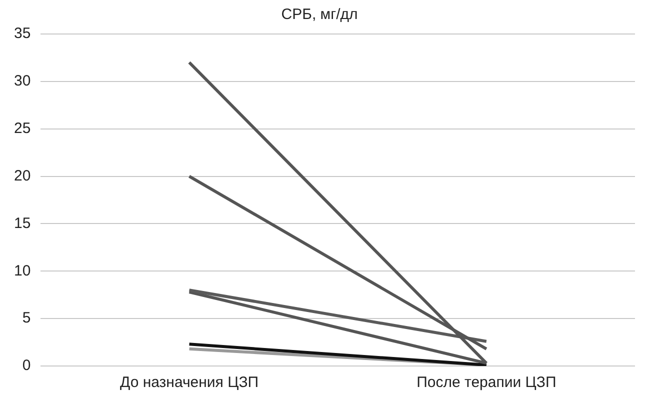 This screenshot has height=404, width=645. I want to click on chart-title: СРБ, мг/дл, so click(319, 15).